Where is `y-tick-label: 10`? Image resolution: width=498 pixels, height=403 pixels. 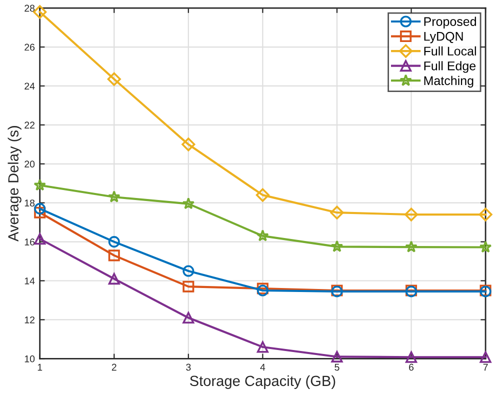
y-tick-label: 10 is located at coordinates (29, 358).